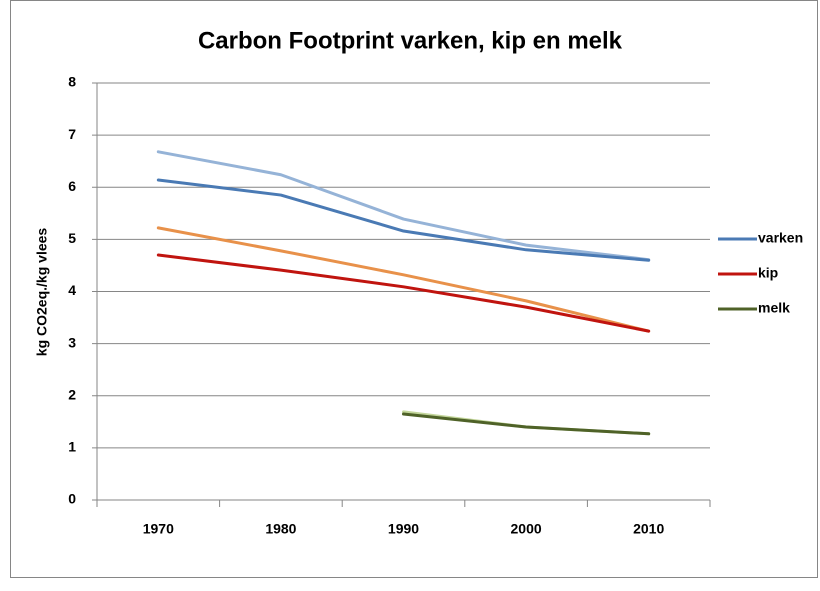  Describe the element at coordinates (72, 447) in the screenshot. I see `y-tick-label: 1` at that location.